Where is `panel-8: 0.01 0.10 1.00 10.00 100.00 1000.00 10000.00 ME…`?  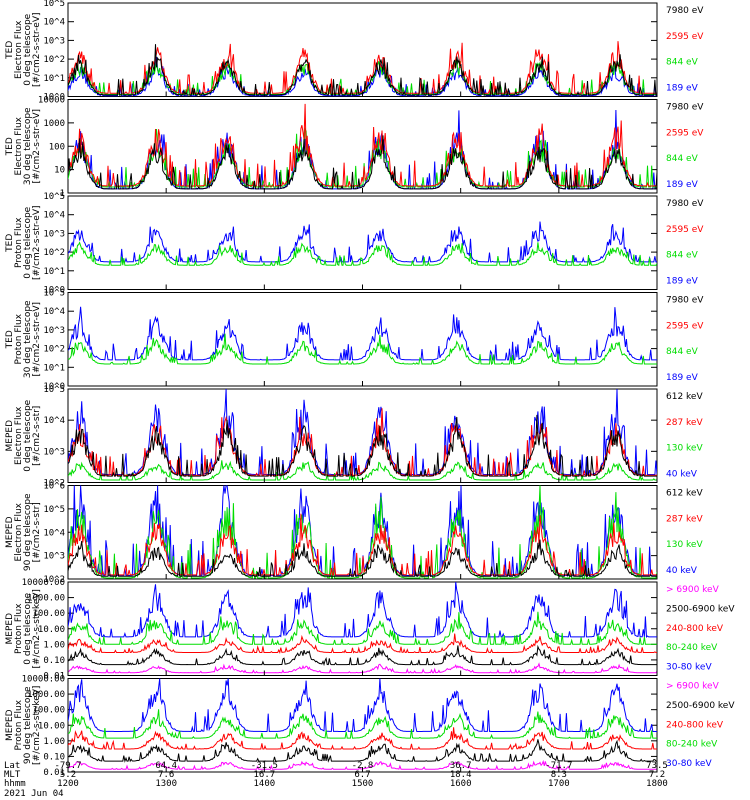
panel-8: 0.01 0.10 1.00 10.00 100.00 1000.00 10000.00 ME… is located at coordinates (370, 727).